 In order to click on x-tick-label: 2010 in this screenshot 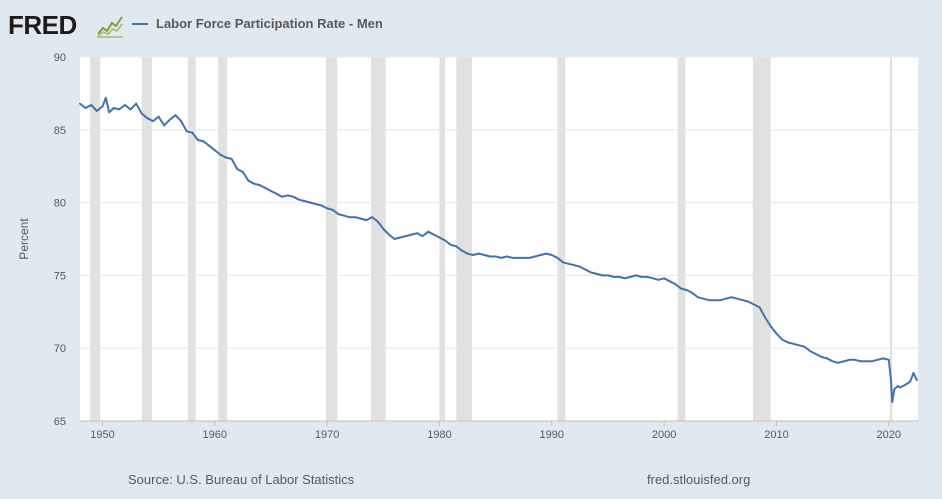, I will do `click(776, 435)`.